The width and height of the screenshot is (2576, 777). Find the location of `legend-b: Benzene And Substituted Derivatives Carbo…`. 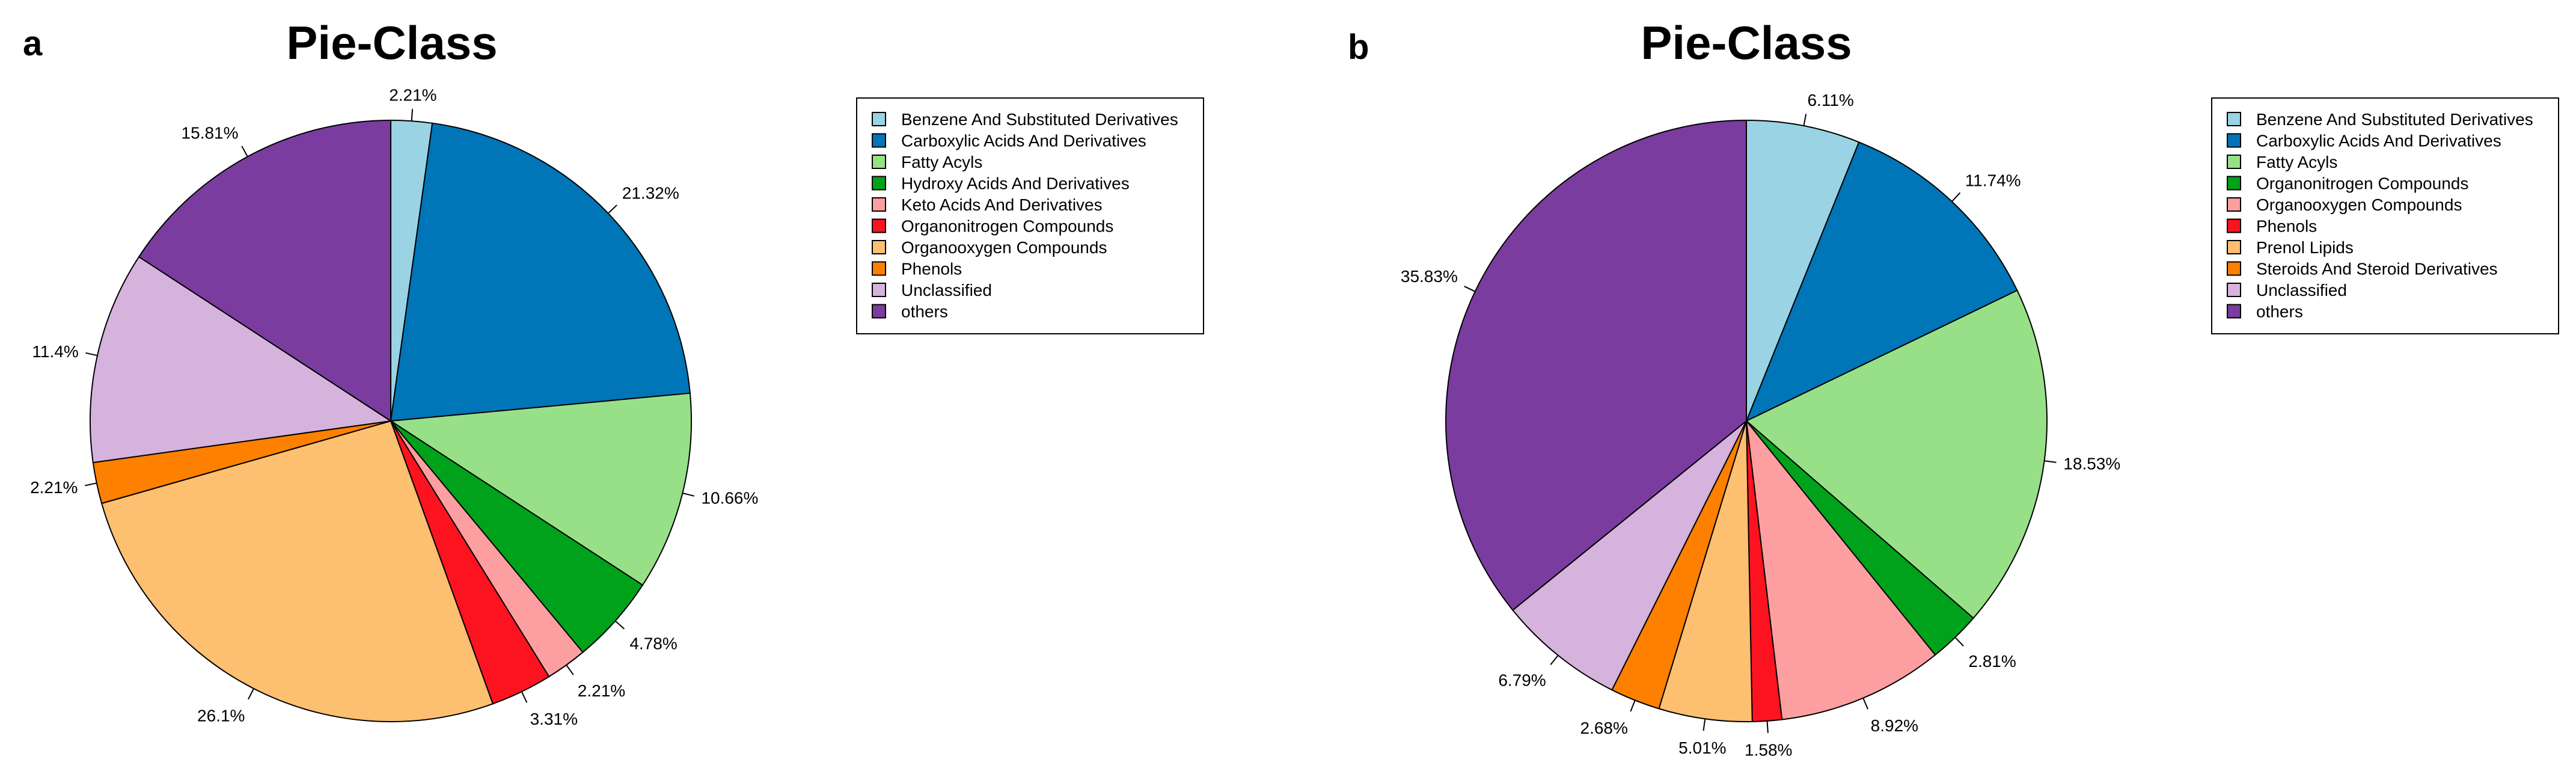

legend-b: Benzene And Substituted Derivatives Carbo… is located at coordinates (2385, 215).